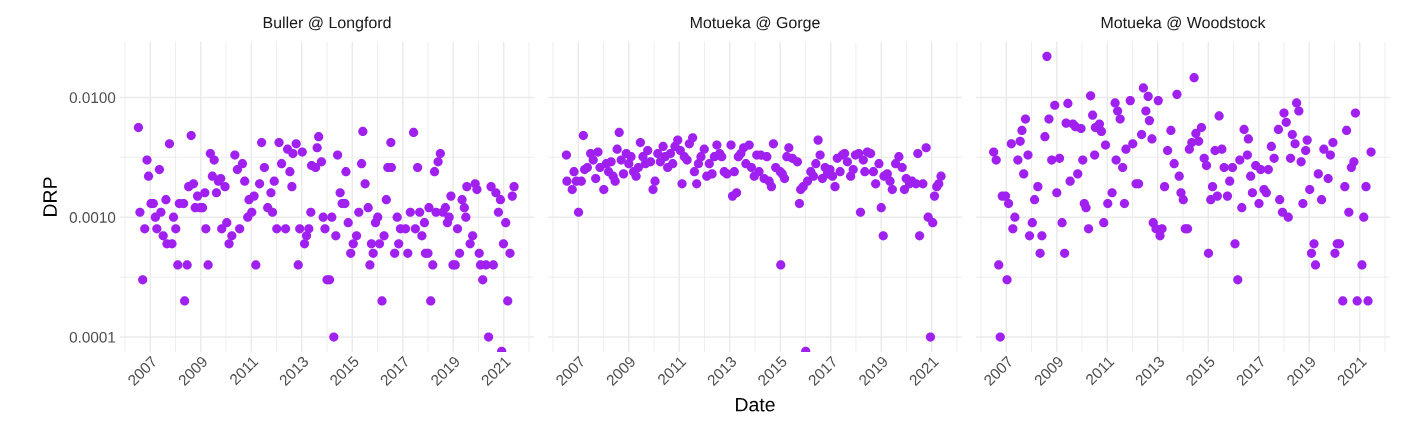 The image size is (1401, 442). Describe the element at coordinates (1183, 23) in the screenshot. I see `chart-title: Motueka @ Woodstock` at that location.